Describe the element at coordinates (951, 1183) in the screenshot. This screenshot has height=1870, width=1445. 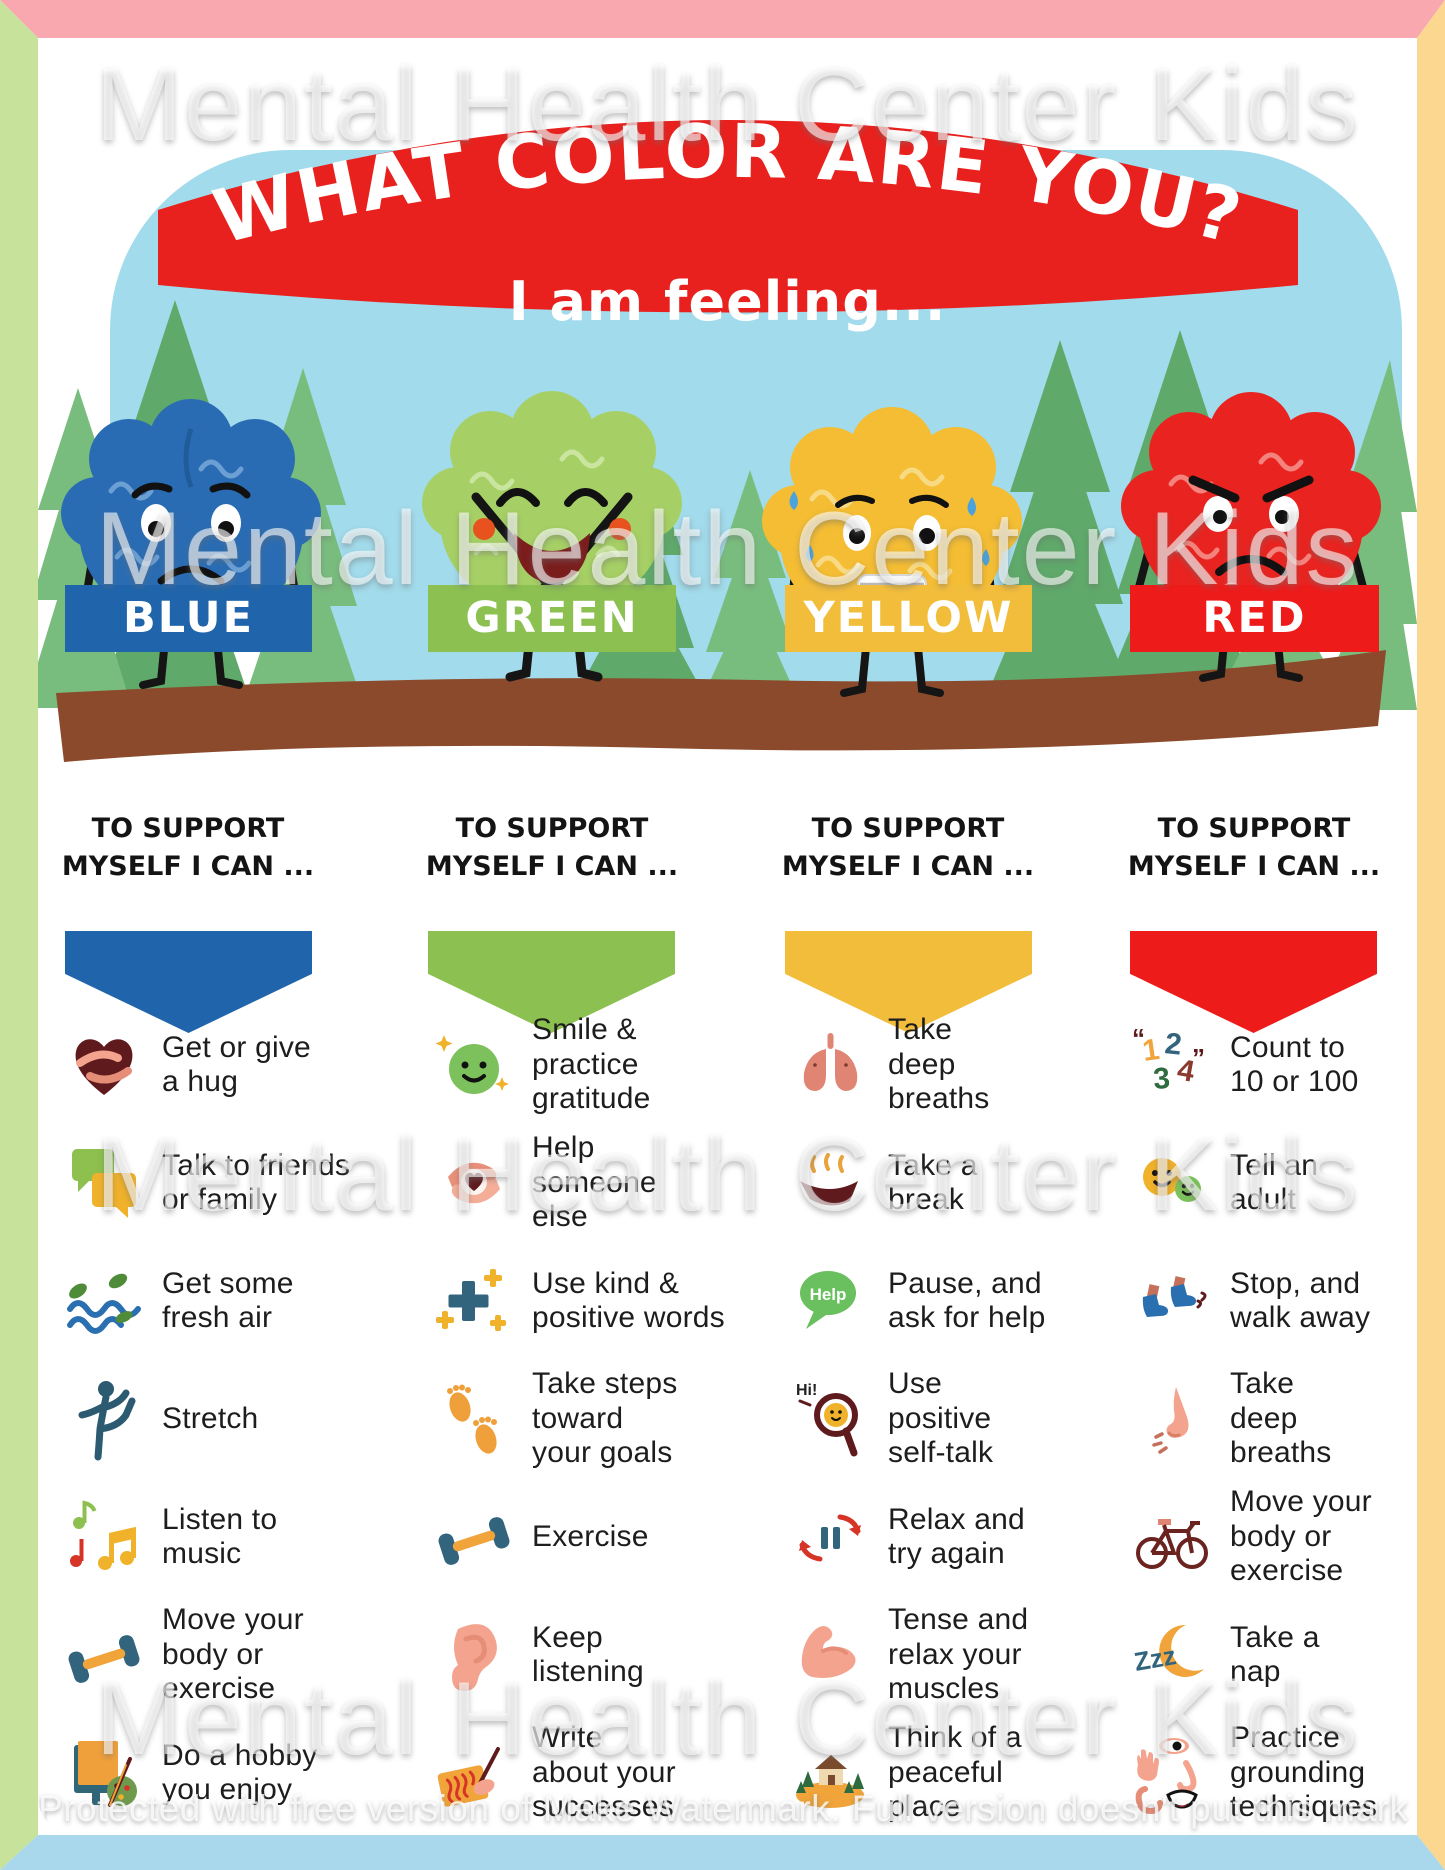
I see `list-item: Take a break` at that location.